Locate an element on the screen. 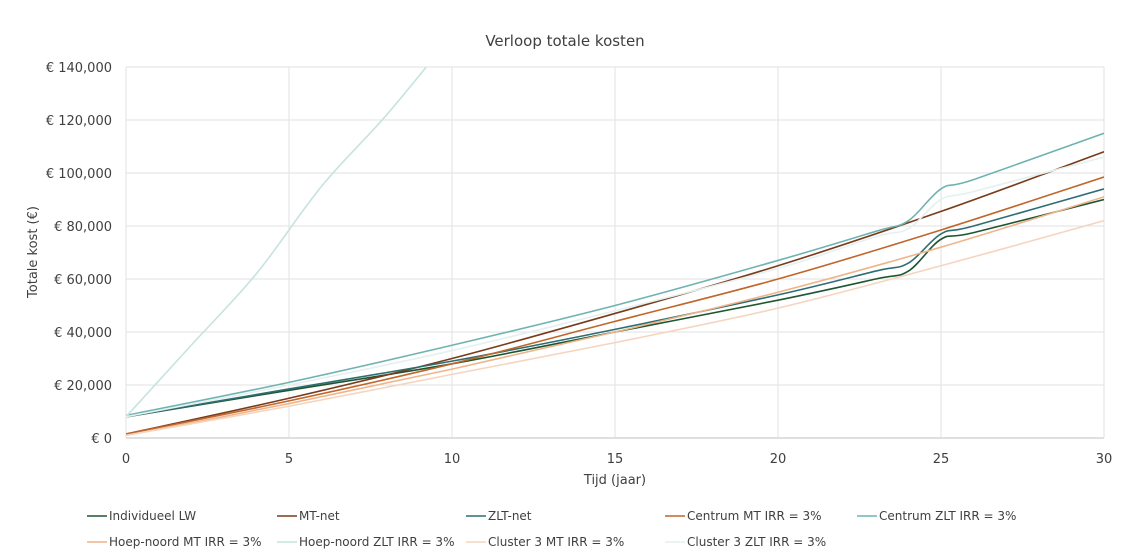 The image size is (1141, 559). legend-item: ZLT-net is located at coordinates (499, 516).